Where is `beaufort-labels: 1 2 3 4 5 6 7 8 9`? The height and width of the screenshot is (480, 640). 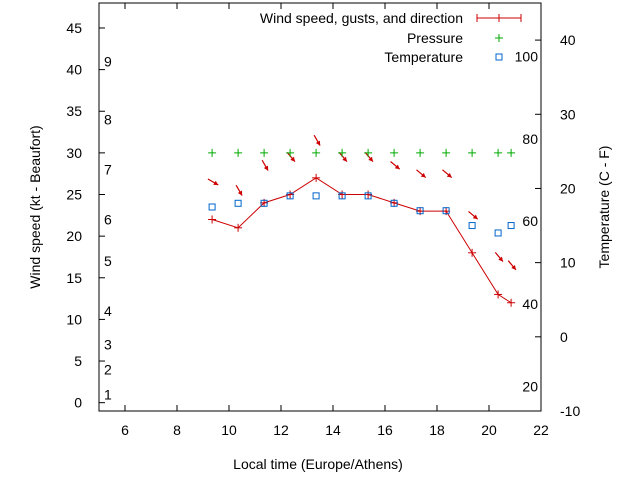 beaufort-labels: 1 2 3 4 5 6 7 8 9 is located at coordinates (108, 227).